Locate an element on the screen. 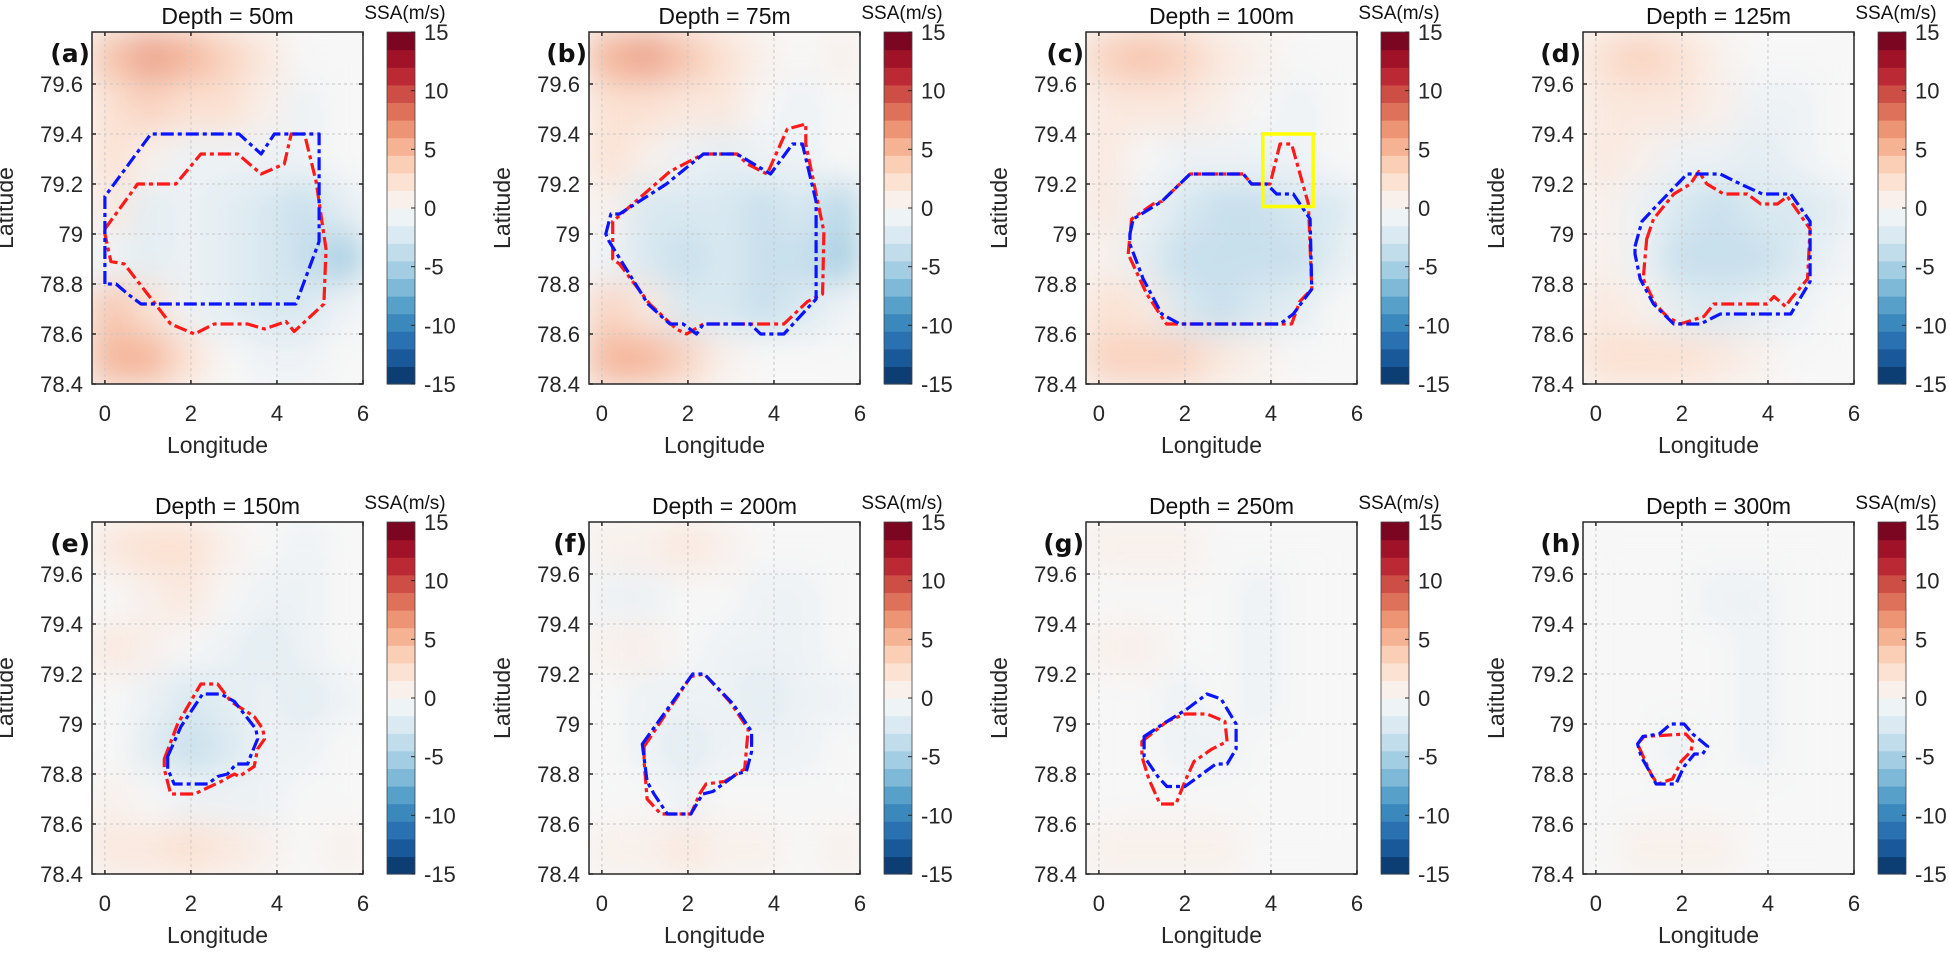 The height and width of the screenshot is (953, 1949). y-tick-label: 78.6 is located at coordinates (1552, 334).